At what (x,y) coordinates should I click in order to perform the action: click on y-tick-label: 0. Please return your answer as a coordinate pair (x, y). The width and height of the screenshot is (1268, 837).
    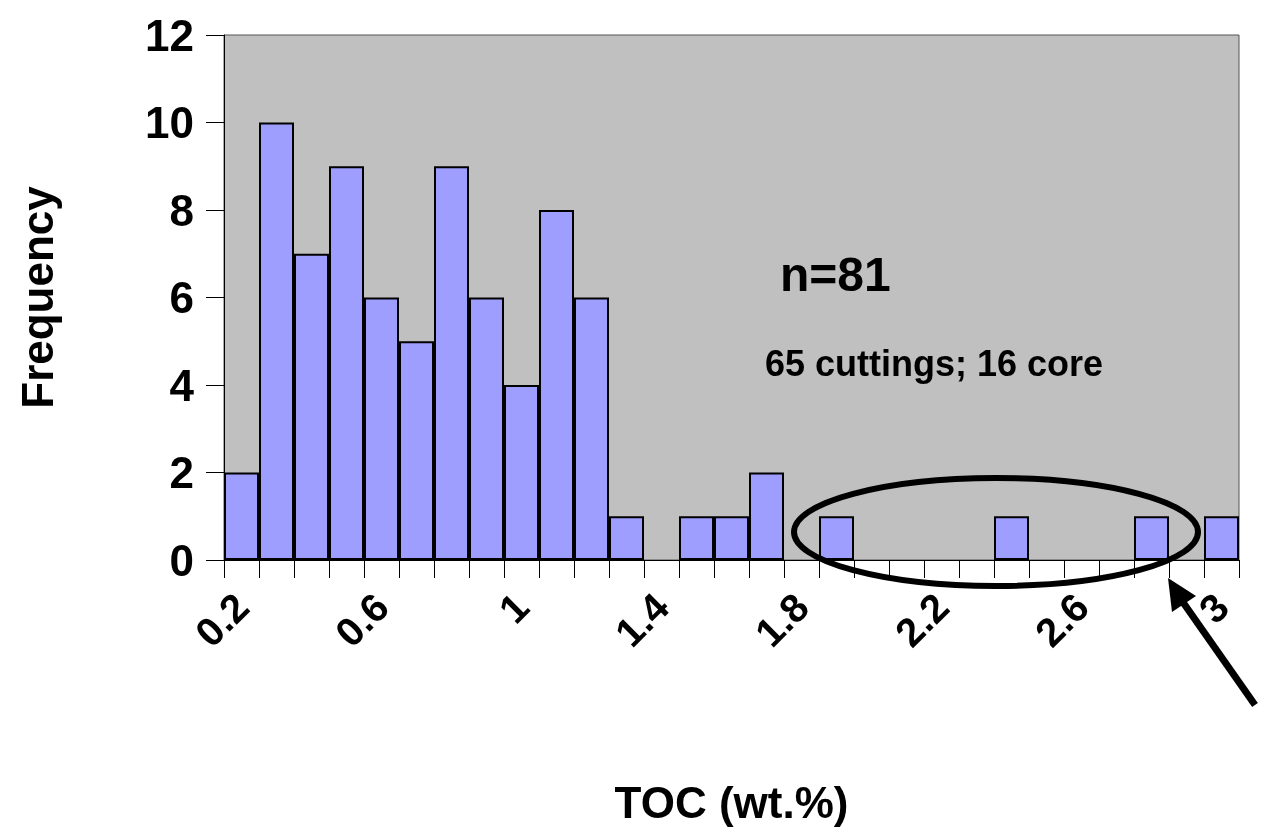
    Looking at the image, I should click on (181, 560).